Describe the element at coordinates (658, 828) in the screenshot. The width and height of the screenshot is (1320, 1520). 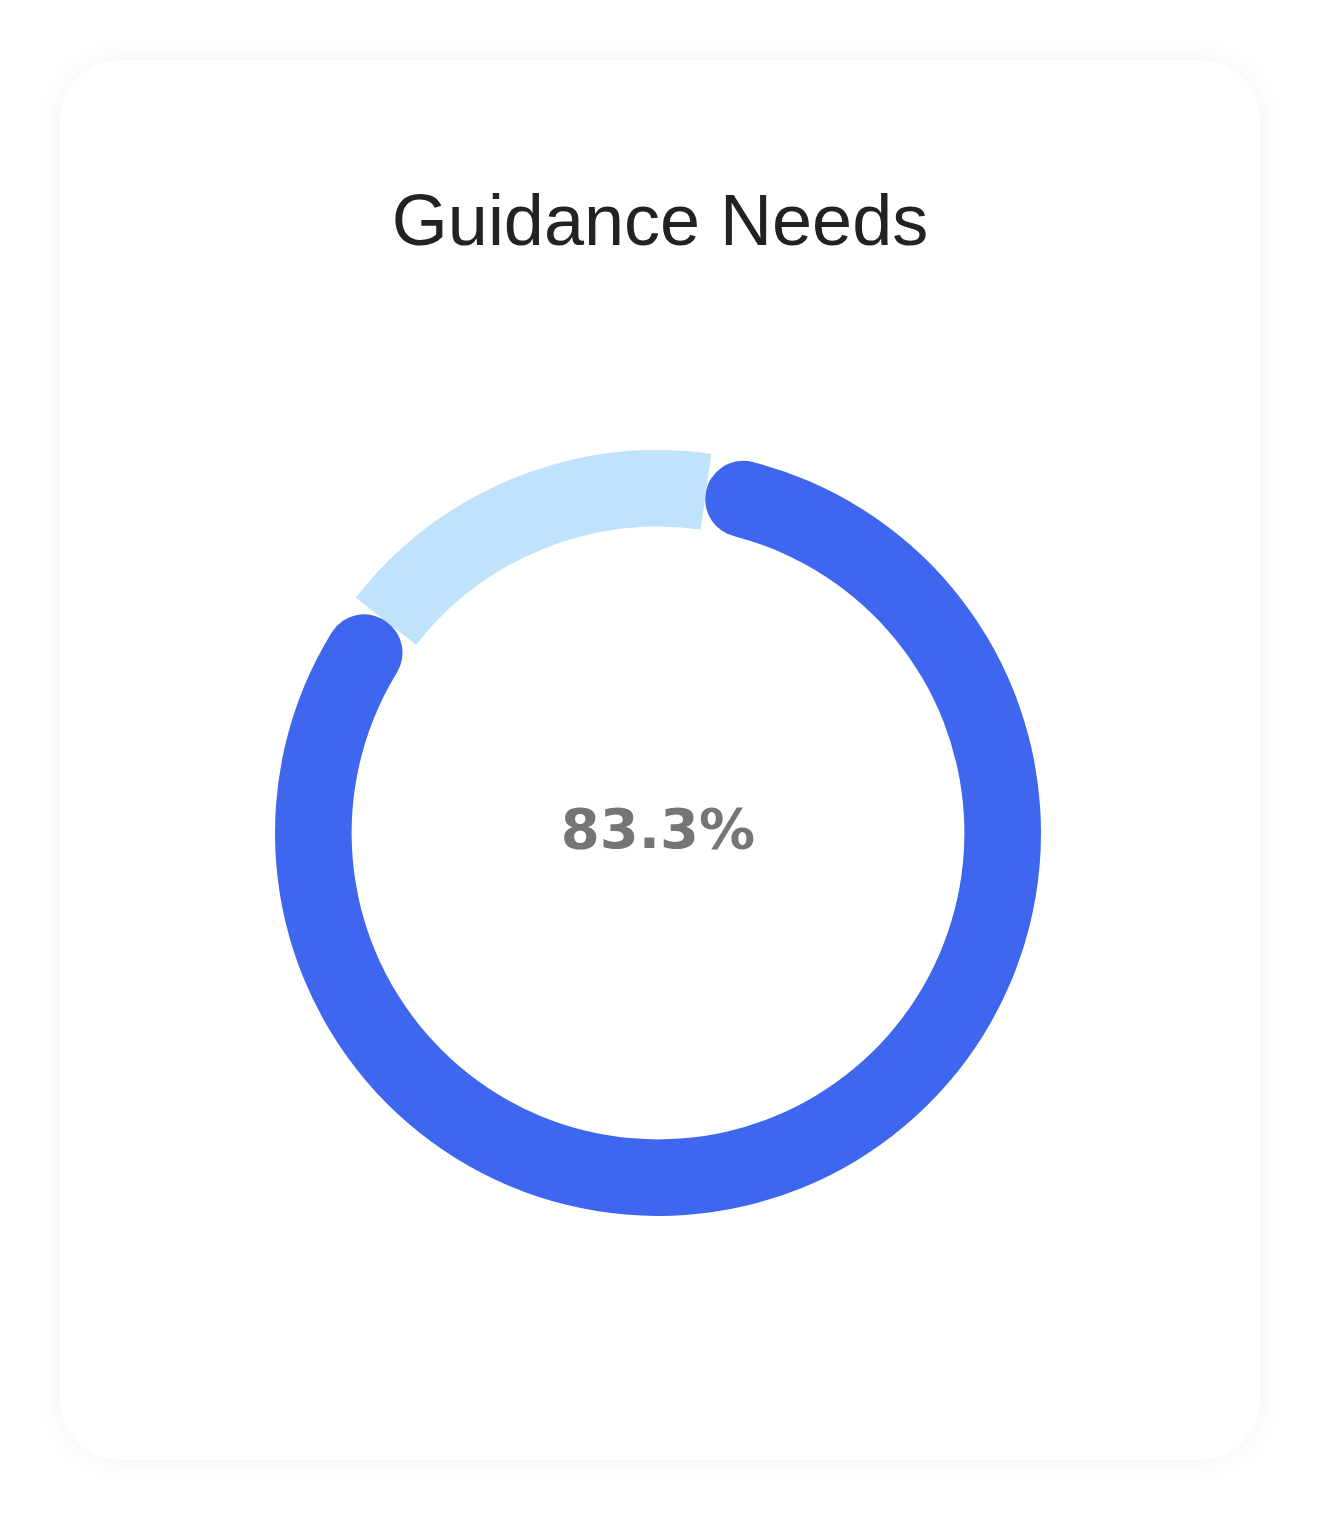
I see `text: 83.3%` at that location.